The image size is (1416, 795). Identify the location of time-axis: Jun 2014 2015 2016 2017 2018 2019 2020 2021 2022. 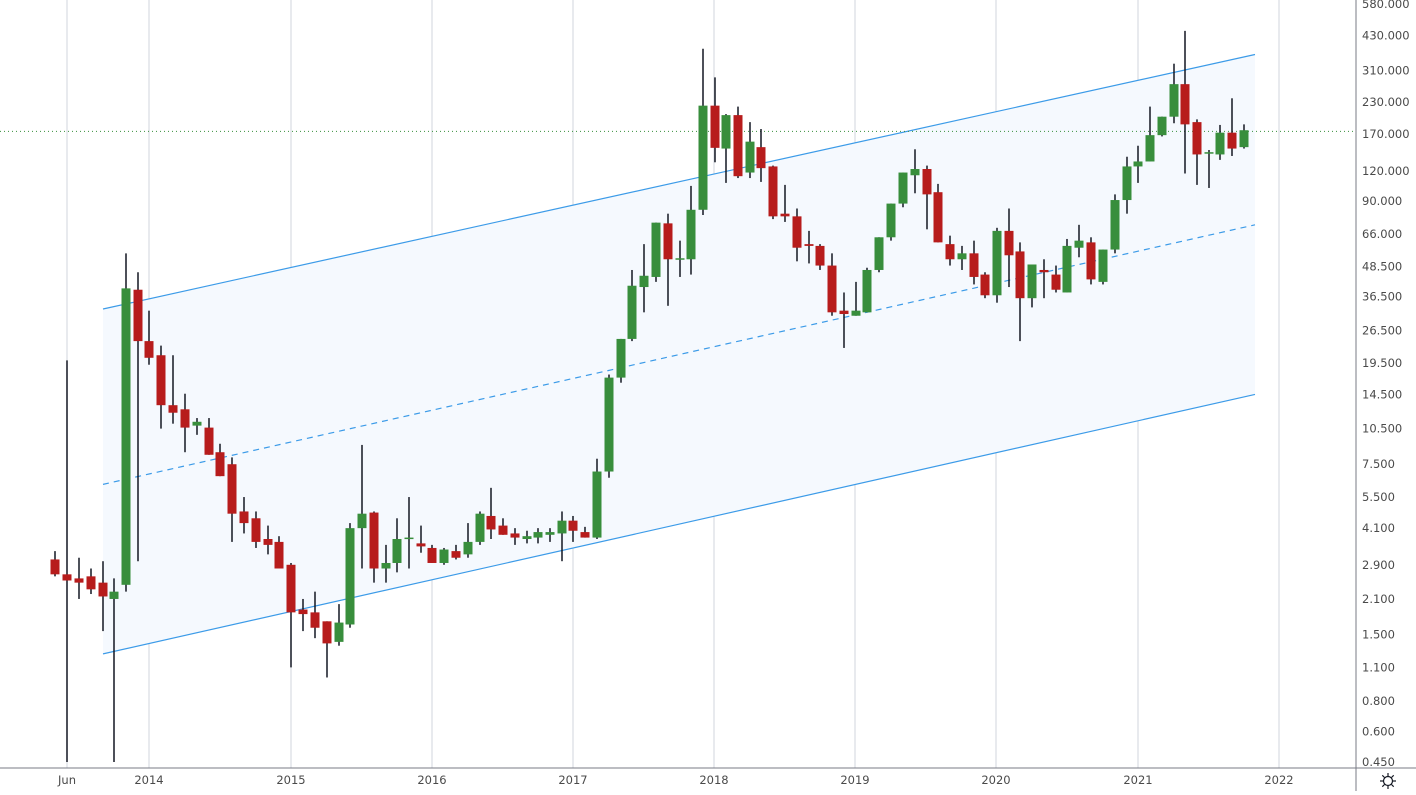
(675, 780).